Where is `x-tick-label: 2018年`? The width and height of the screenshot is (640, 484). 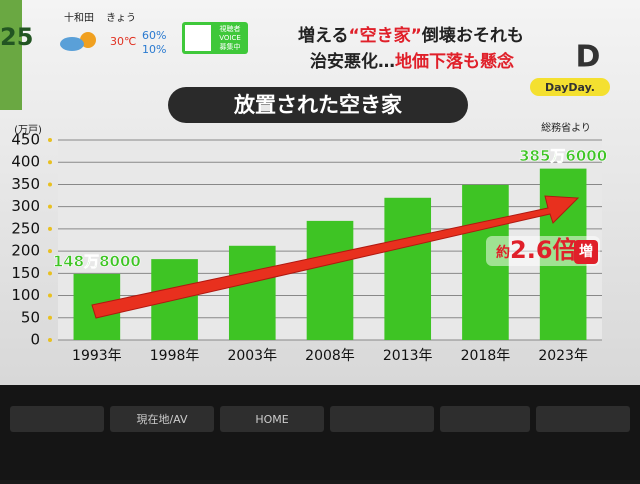
x-tick-label: 2018年 is located at coordinates (486, 356).